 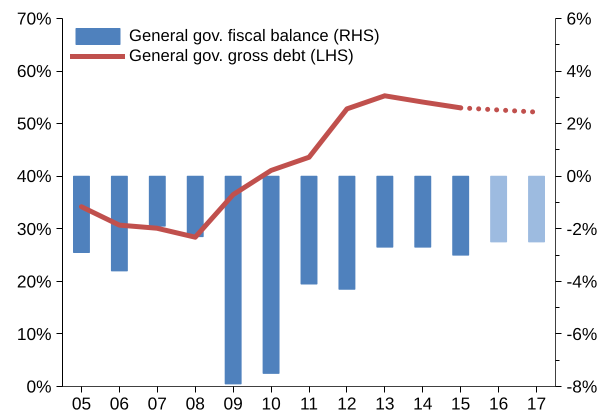 What do you see at coordinates (34, 281) in the screenshot?
I see `y-tick-label: 20%` at bounding box center [34, 281].